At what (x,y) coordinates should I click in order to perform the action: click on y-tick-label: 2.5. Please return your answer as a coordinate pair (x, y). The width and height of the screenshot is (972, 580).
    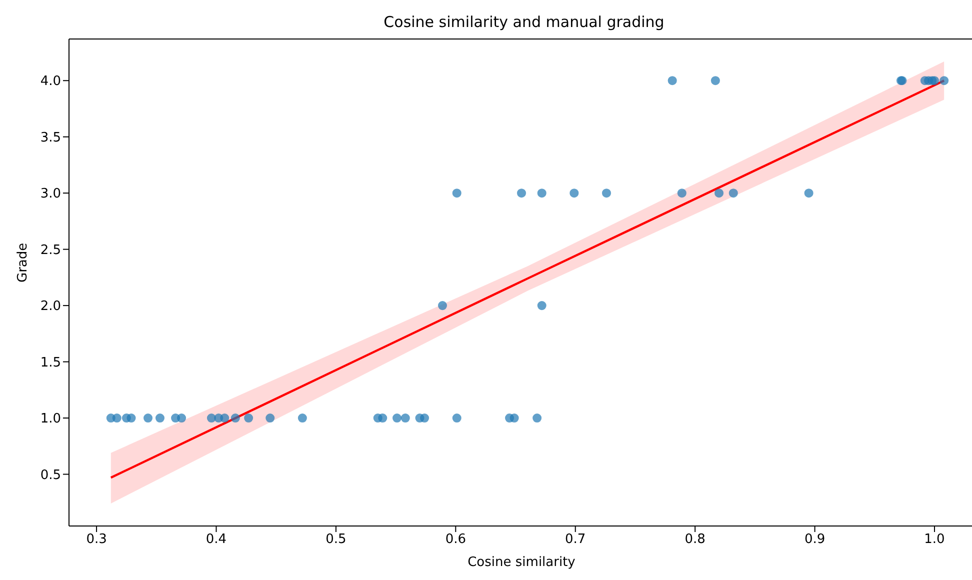
    Looking at the image, I should click on (50, 250).